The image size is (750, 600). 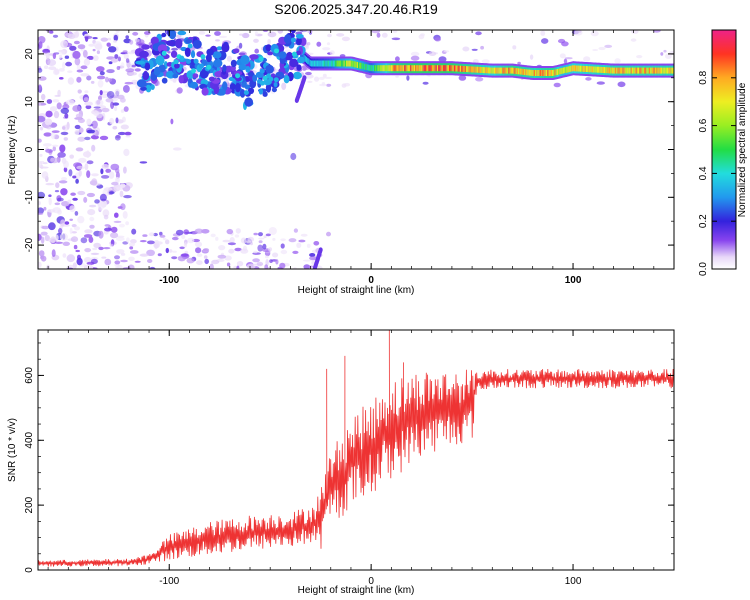 What do you see at coordinates (169, 280) in the screenshot?
I see `x-tick-label: -100` at bounding box center [169, 280].